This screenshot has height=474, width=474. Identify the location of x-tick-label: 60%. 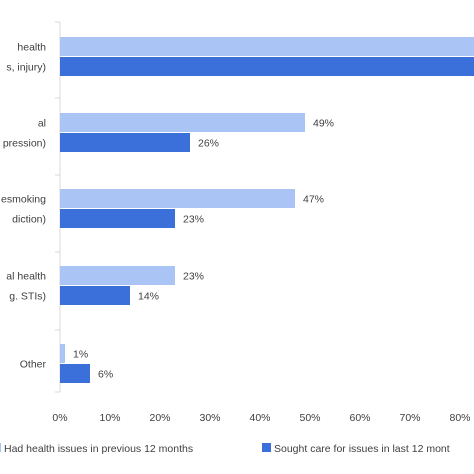
(359, 418).